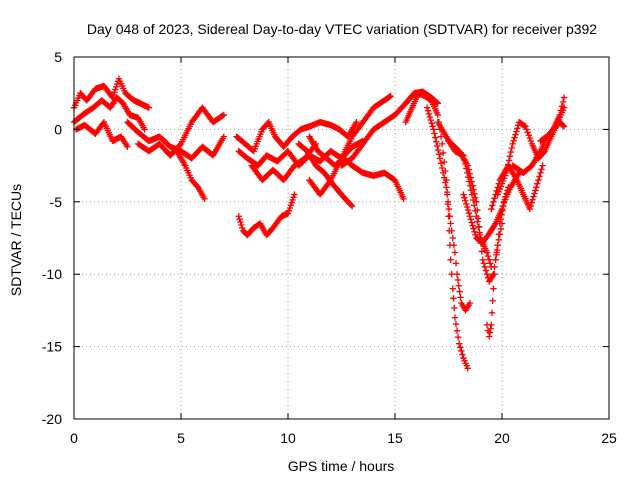  I want to click on y-tick-labels: -20 -15 -10 -5 0 5, so click(52, 238).